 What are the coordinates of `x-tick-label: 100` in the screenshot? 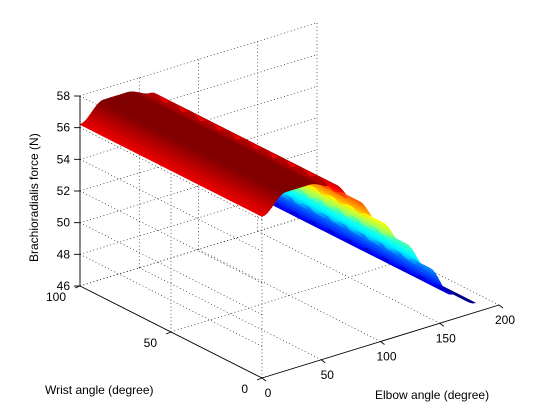 It's located at (386, 357).